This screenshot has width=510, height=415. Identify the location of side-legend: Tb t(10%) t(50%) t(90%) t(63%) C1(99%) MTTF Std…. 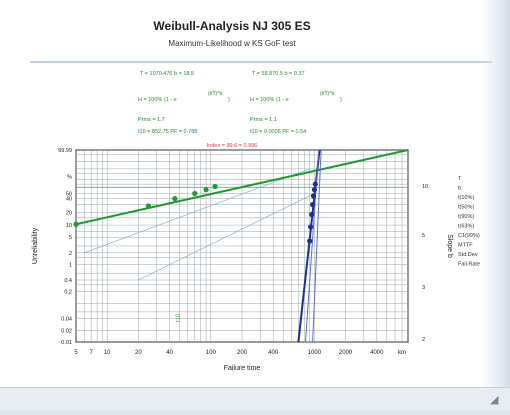
(469, 222).